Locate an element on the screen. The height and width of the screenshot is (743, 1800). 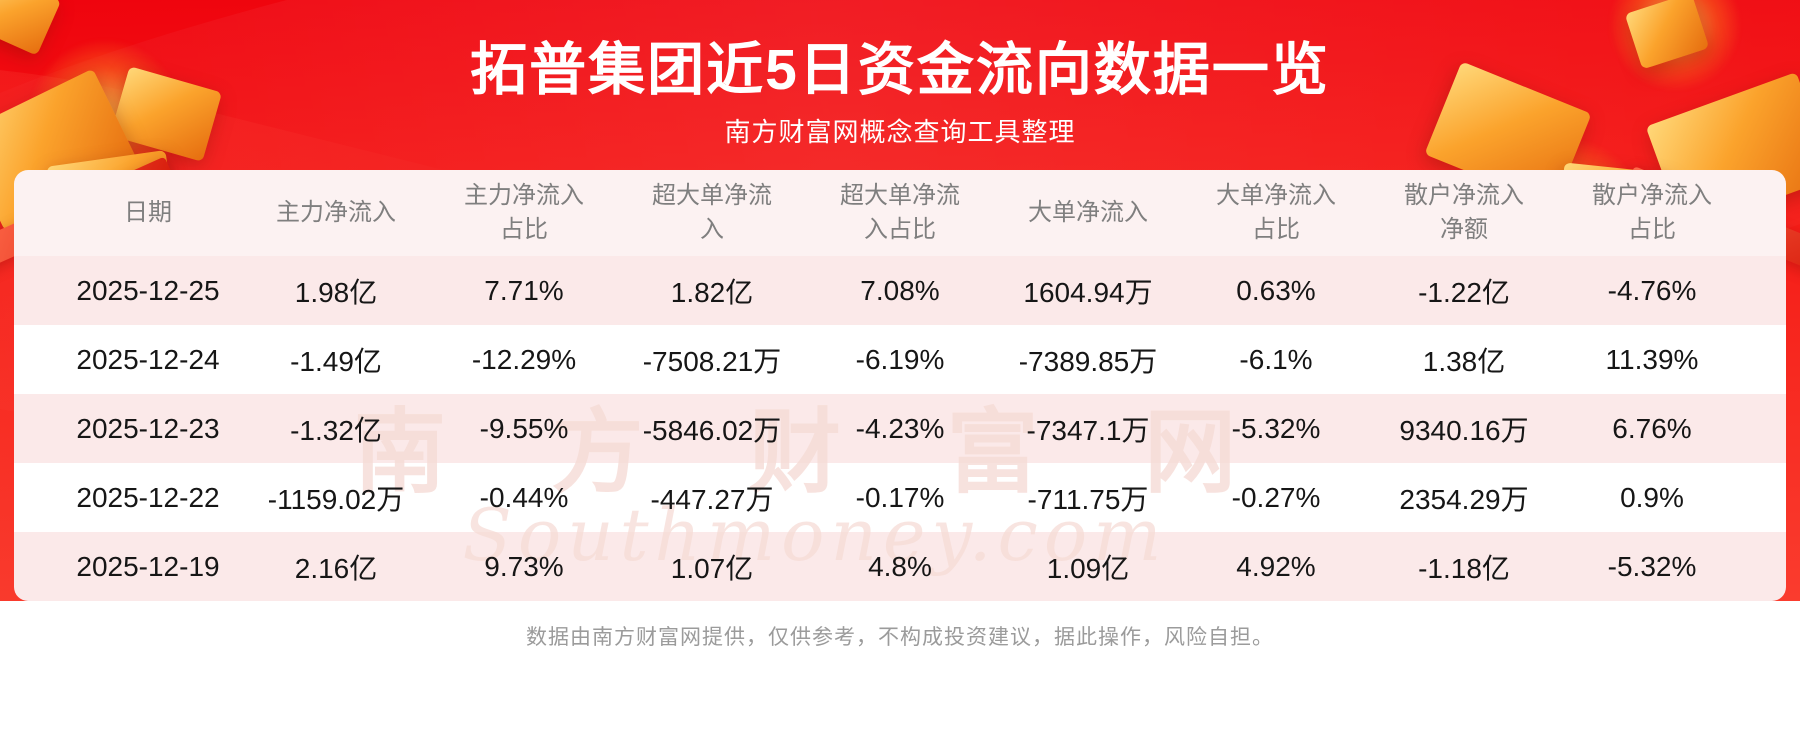
column-header-label: 大单净流入 is located at coordinates (1088, 213).